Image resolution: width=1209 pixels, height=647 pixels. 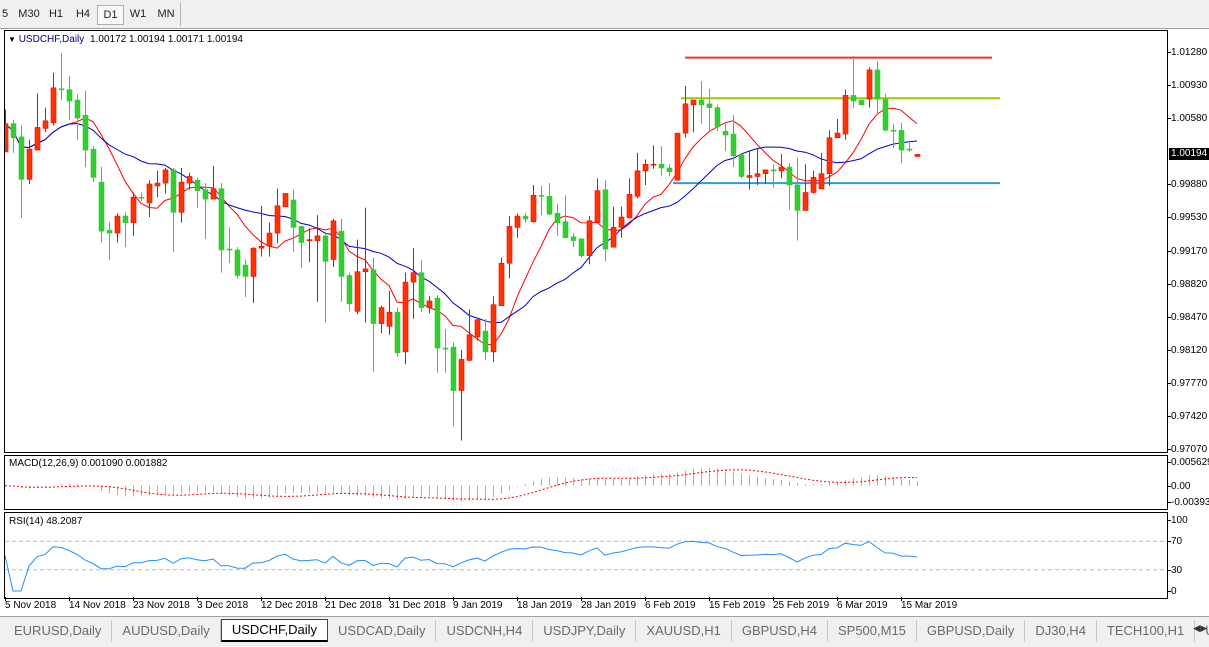 What do you see at coordinates (586, 555) in the screenshot?
I see `rsi-panel: RSI(14) 48.2087` at bounding box center [586, 555].